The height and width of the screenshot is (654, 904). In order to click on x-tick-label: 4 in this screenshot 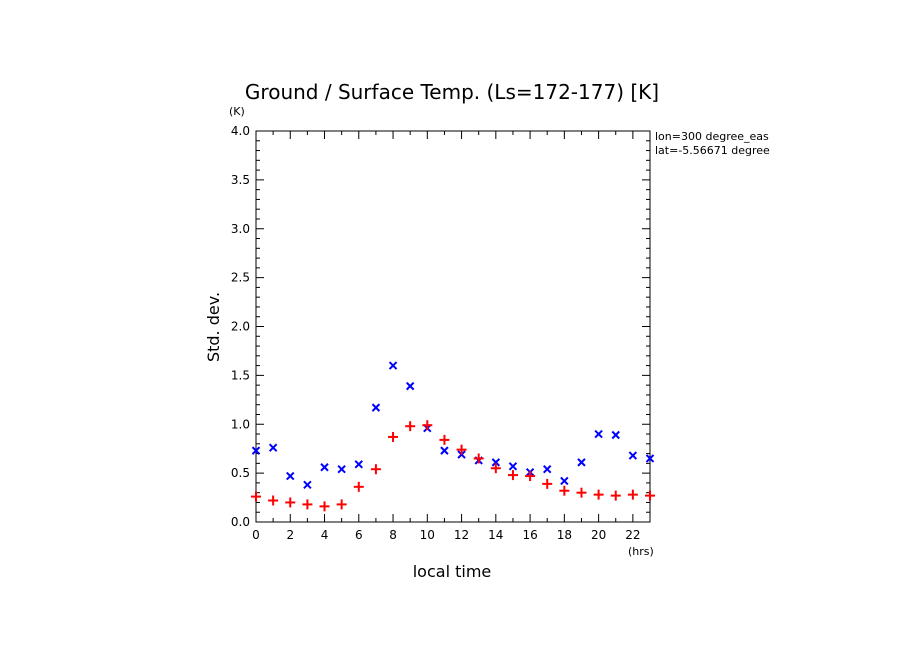, I will do `click(325, 535)`.